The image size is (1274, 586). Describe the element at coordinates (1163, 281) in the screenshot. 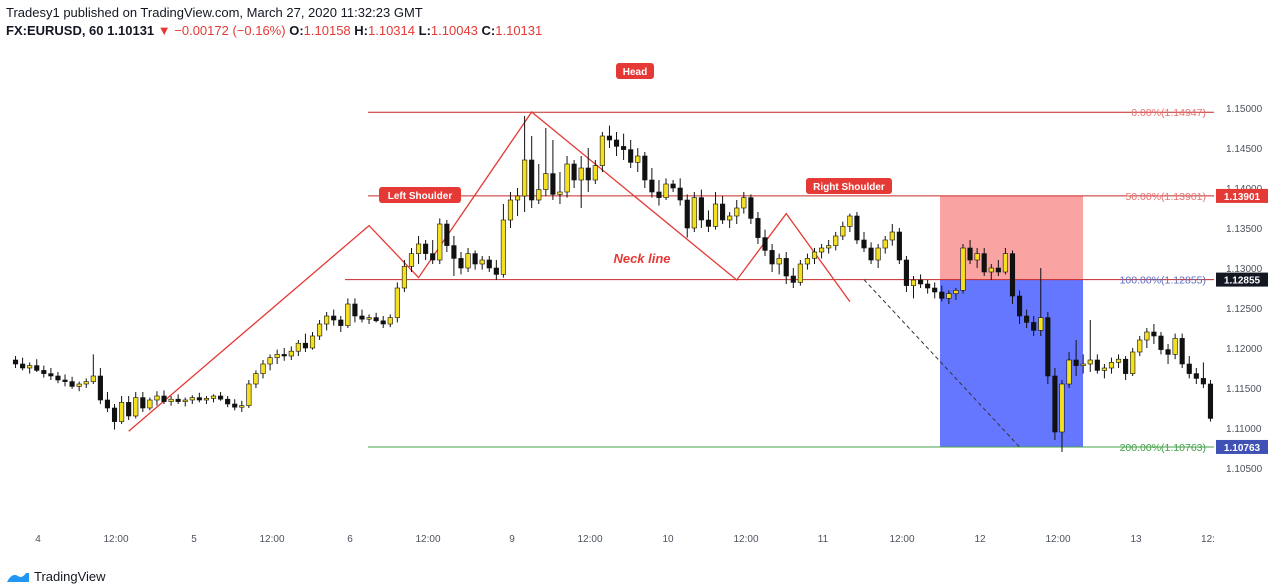

I see `fib-level-label: 100.00%(1.12855)` at that location.